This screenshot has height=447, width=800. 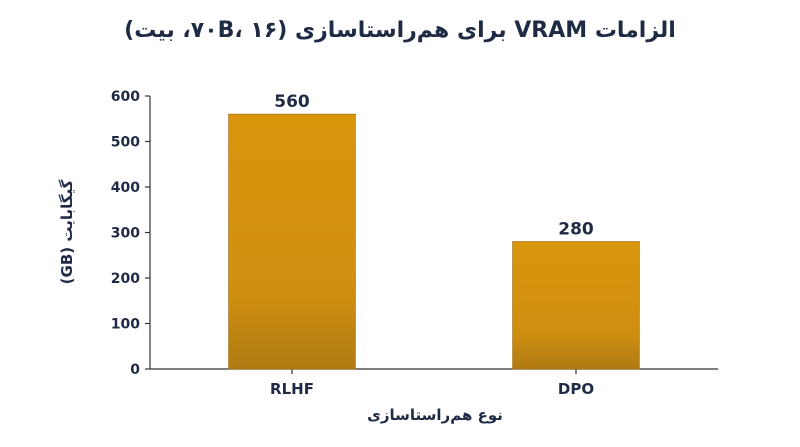 I want to click on y-tick-label: 200, so click(x=125, y=279).